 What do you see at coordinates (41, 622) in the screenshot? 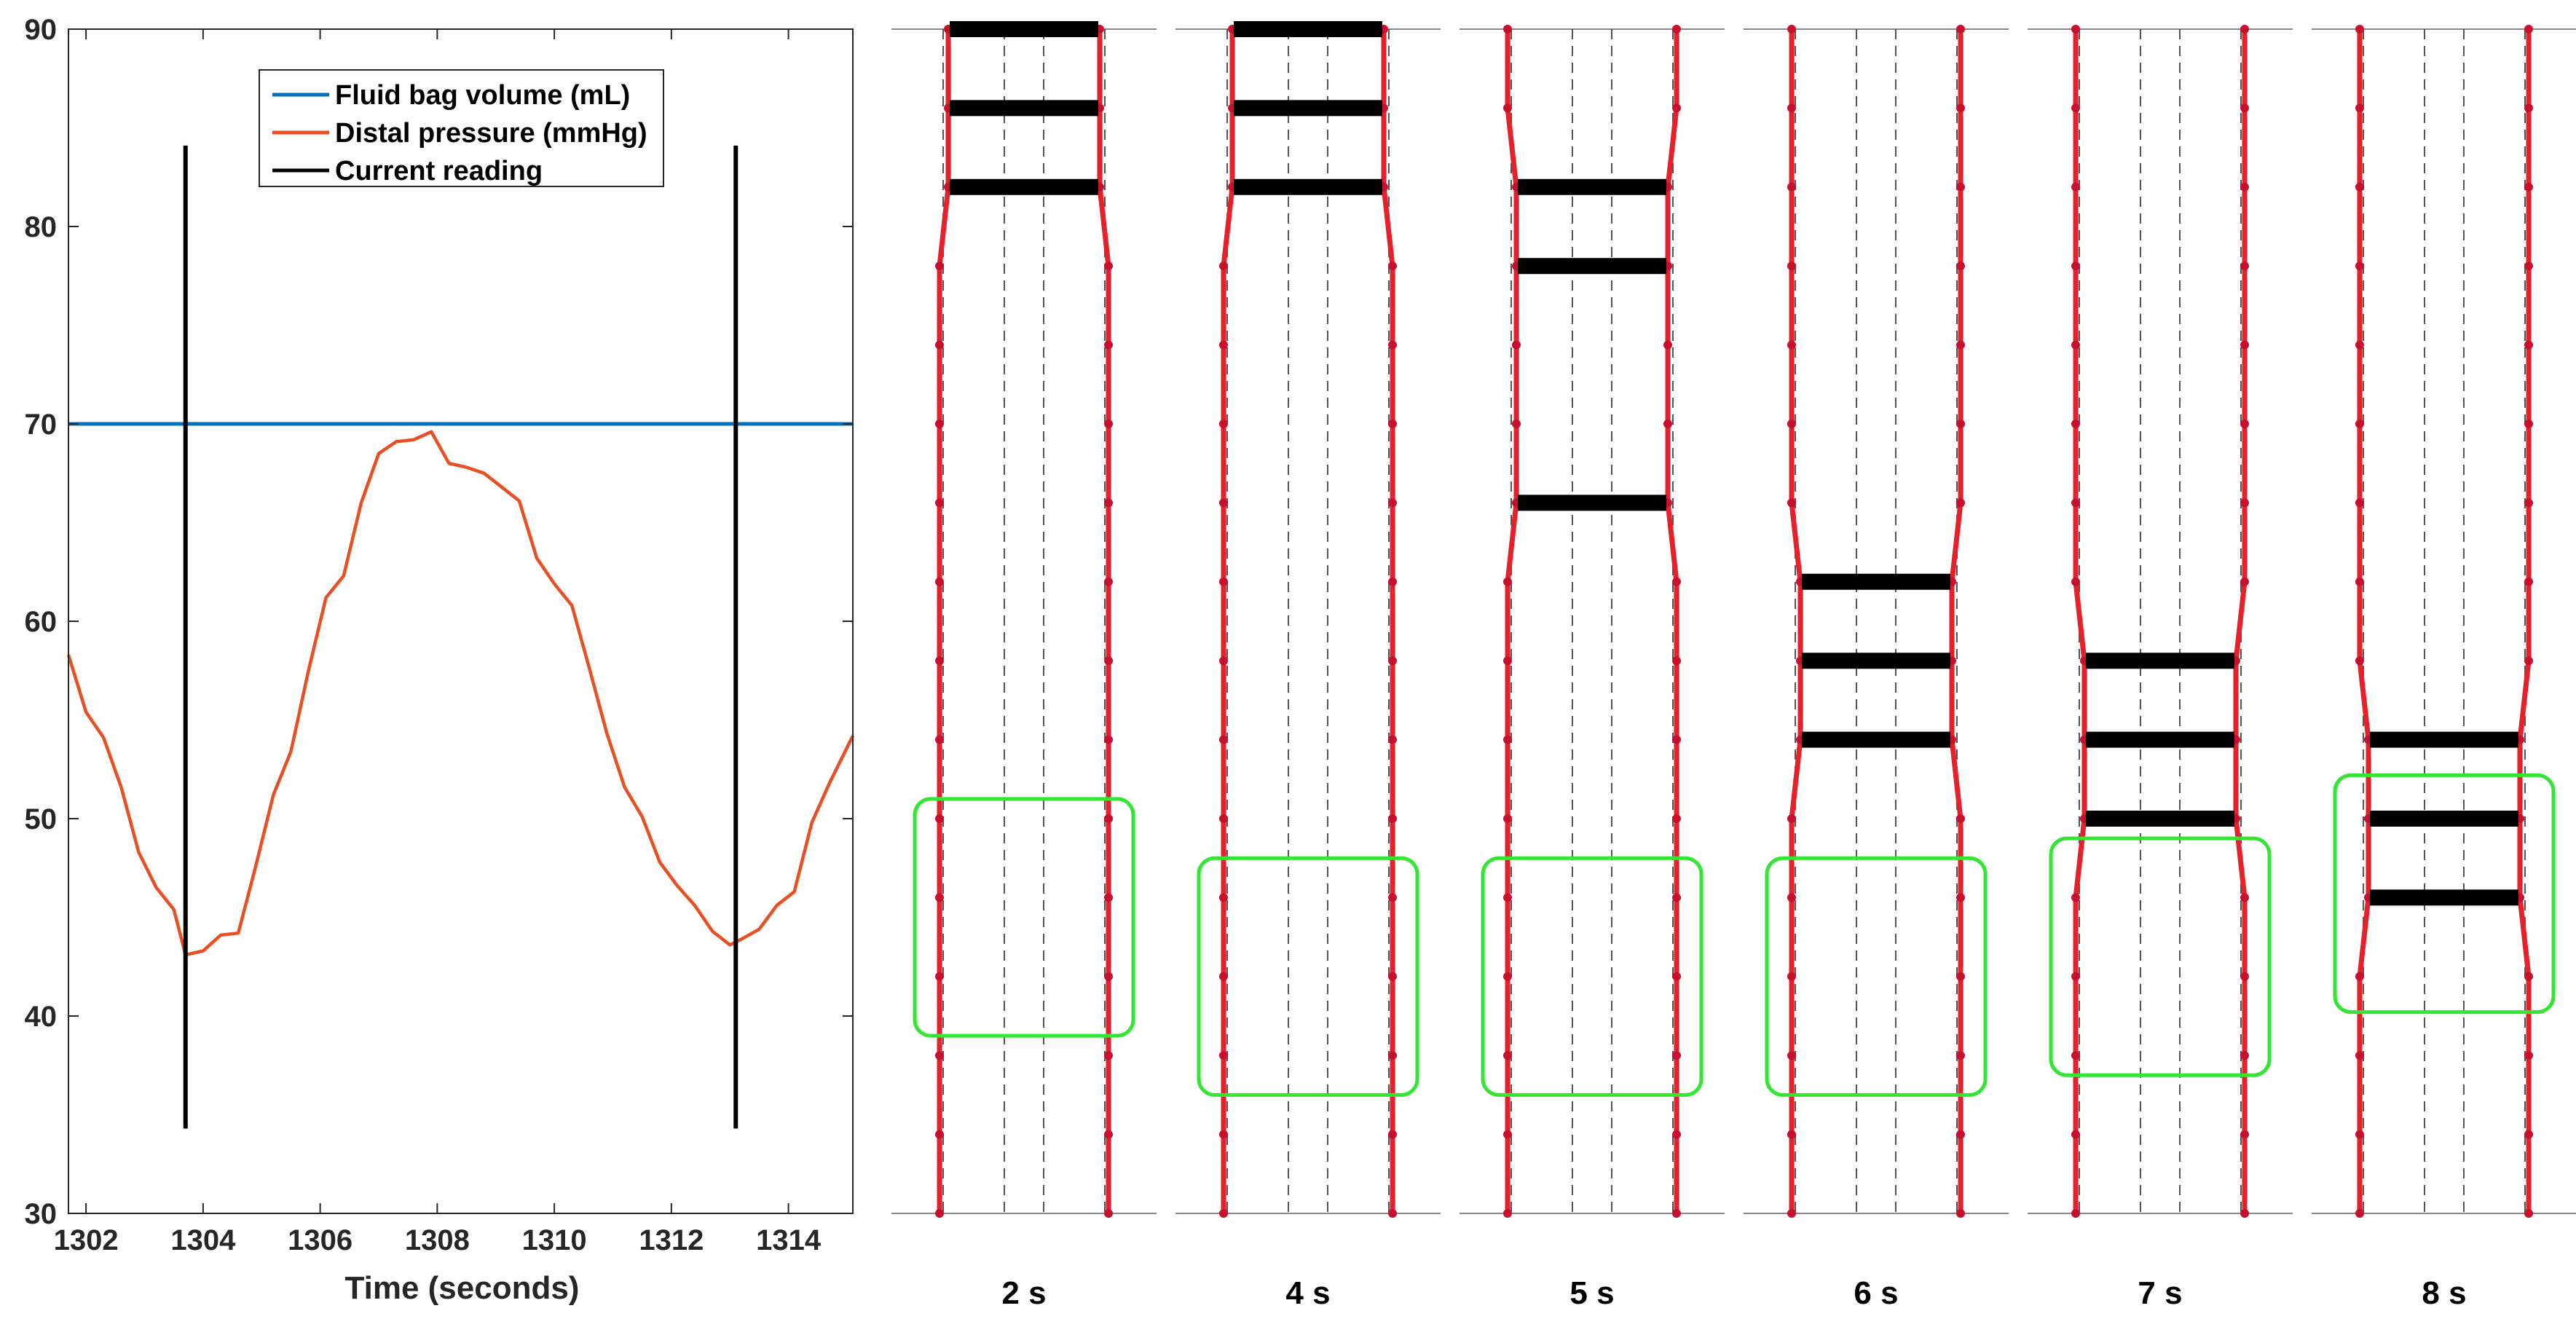
I see `y-tick-label: 60` at bounding box center [41, 622].